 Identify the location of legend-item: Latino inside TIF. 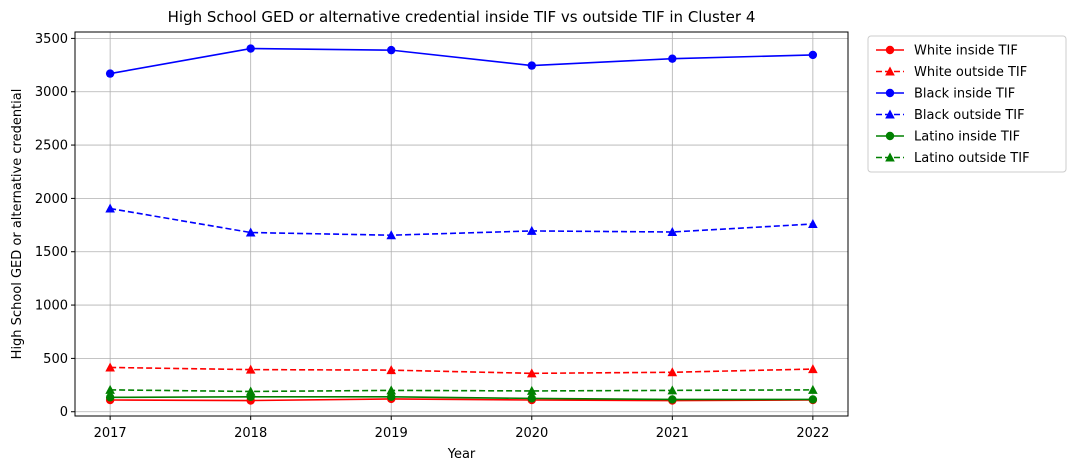
(948, 137).